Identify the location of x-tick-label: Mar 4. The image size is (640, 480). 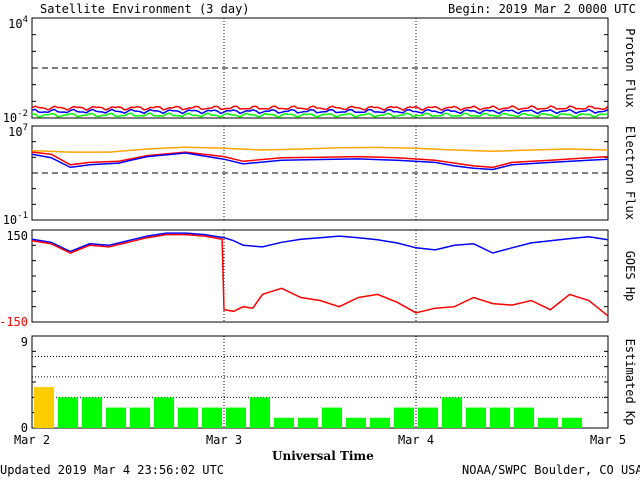
(416, 440).